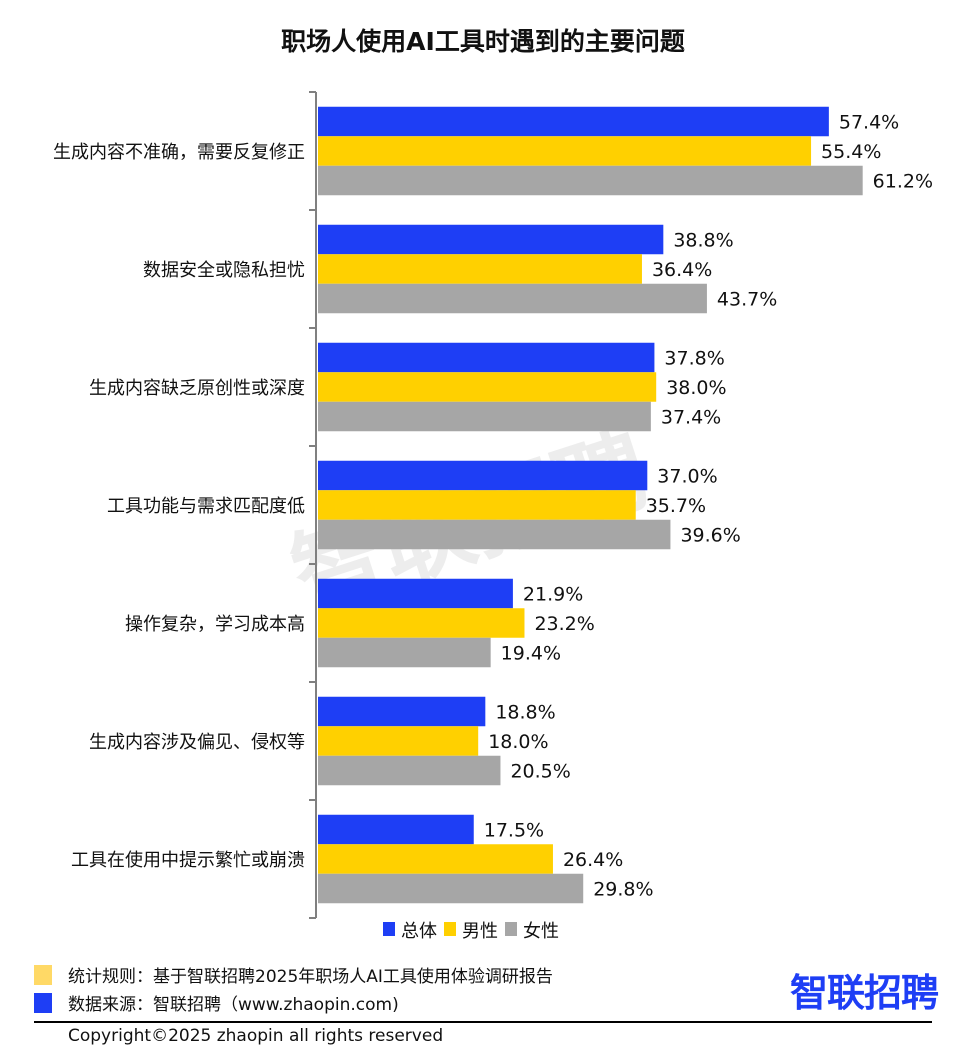  I want to click on data-label: 17.5%, so click(514, 831).